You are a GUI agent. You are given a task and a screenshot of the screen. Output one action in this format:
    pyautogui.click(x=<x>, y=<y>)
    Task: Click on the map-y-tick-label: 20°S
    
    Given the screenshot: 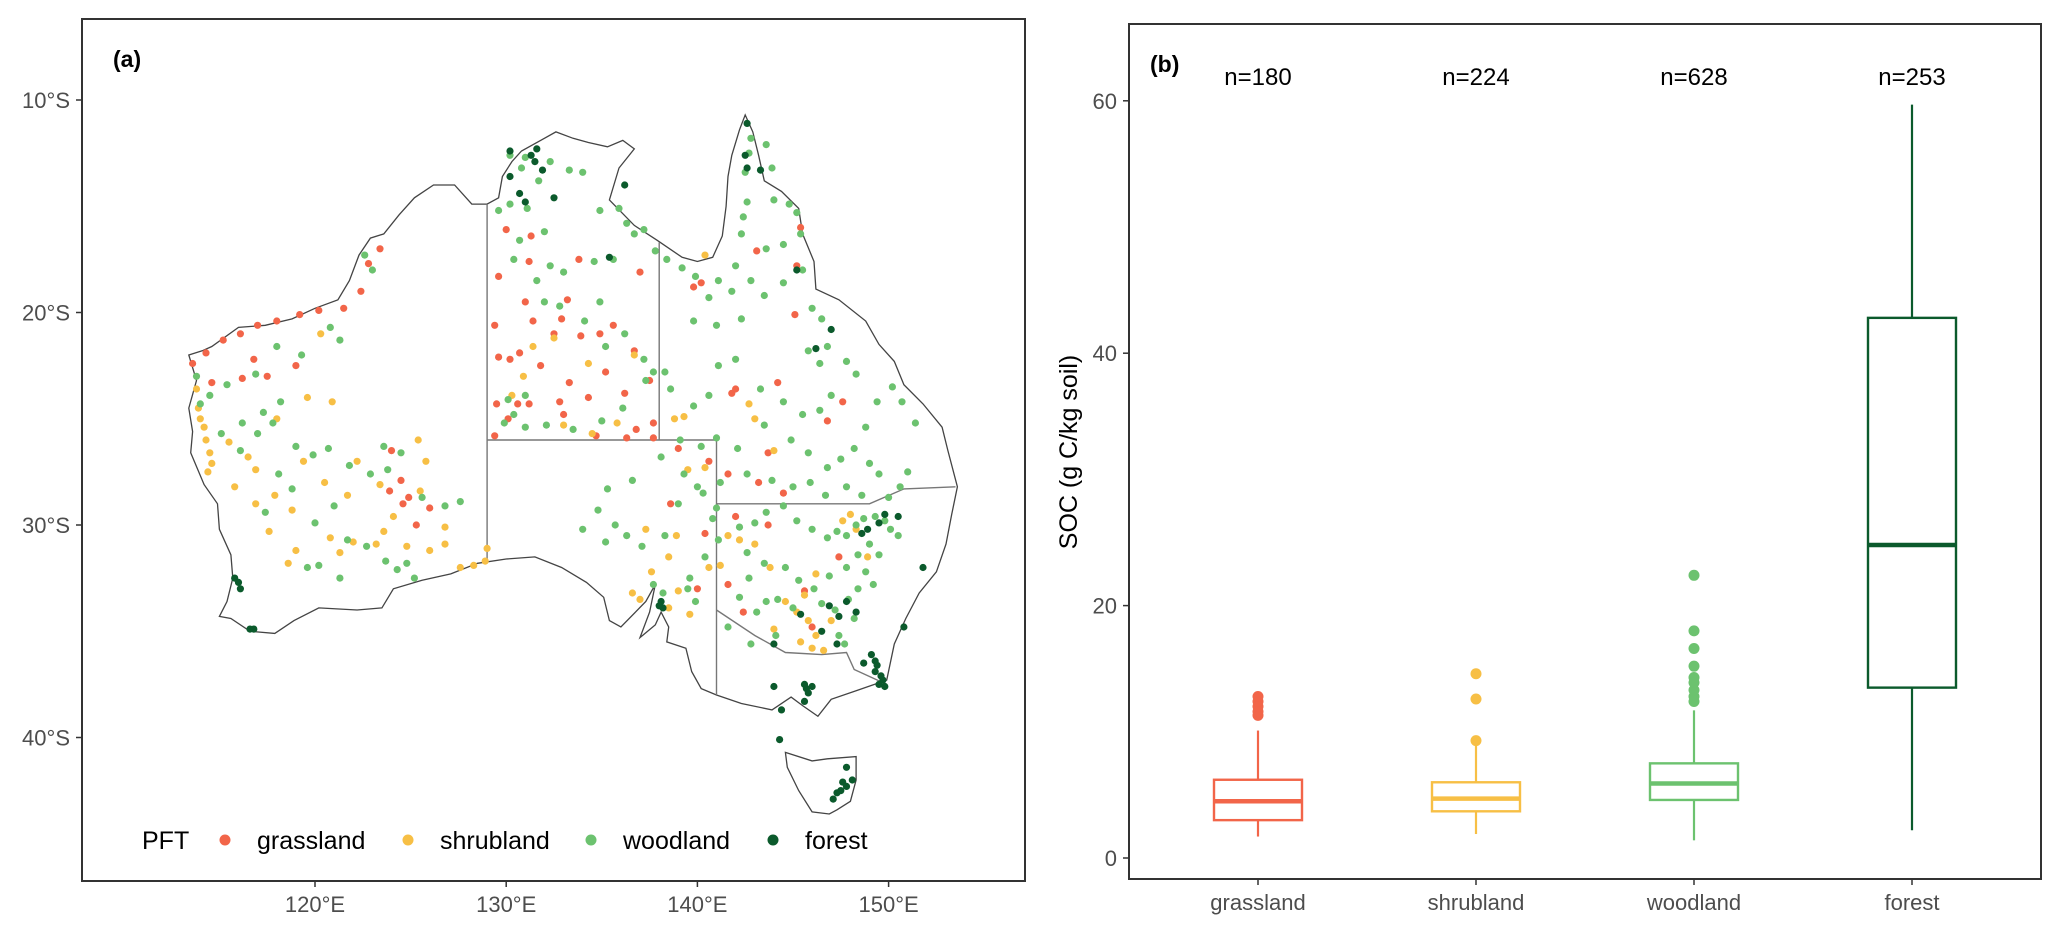 What is the action you would take?
    pyautogui.click(x=46, y=313)
    